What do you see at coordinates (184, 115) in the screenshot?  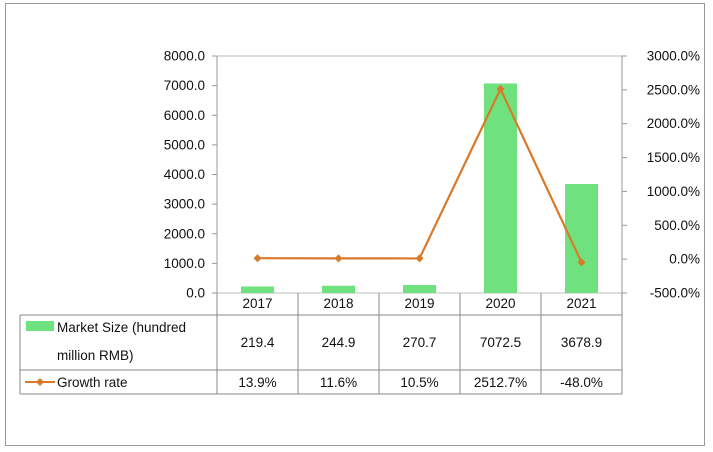 I see `left-tick-label: 6000.0` at bounding box center [184, 115].